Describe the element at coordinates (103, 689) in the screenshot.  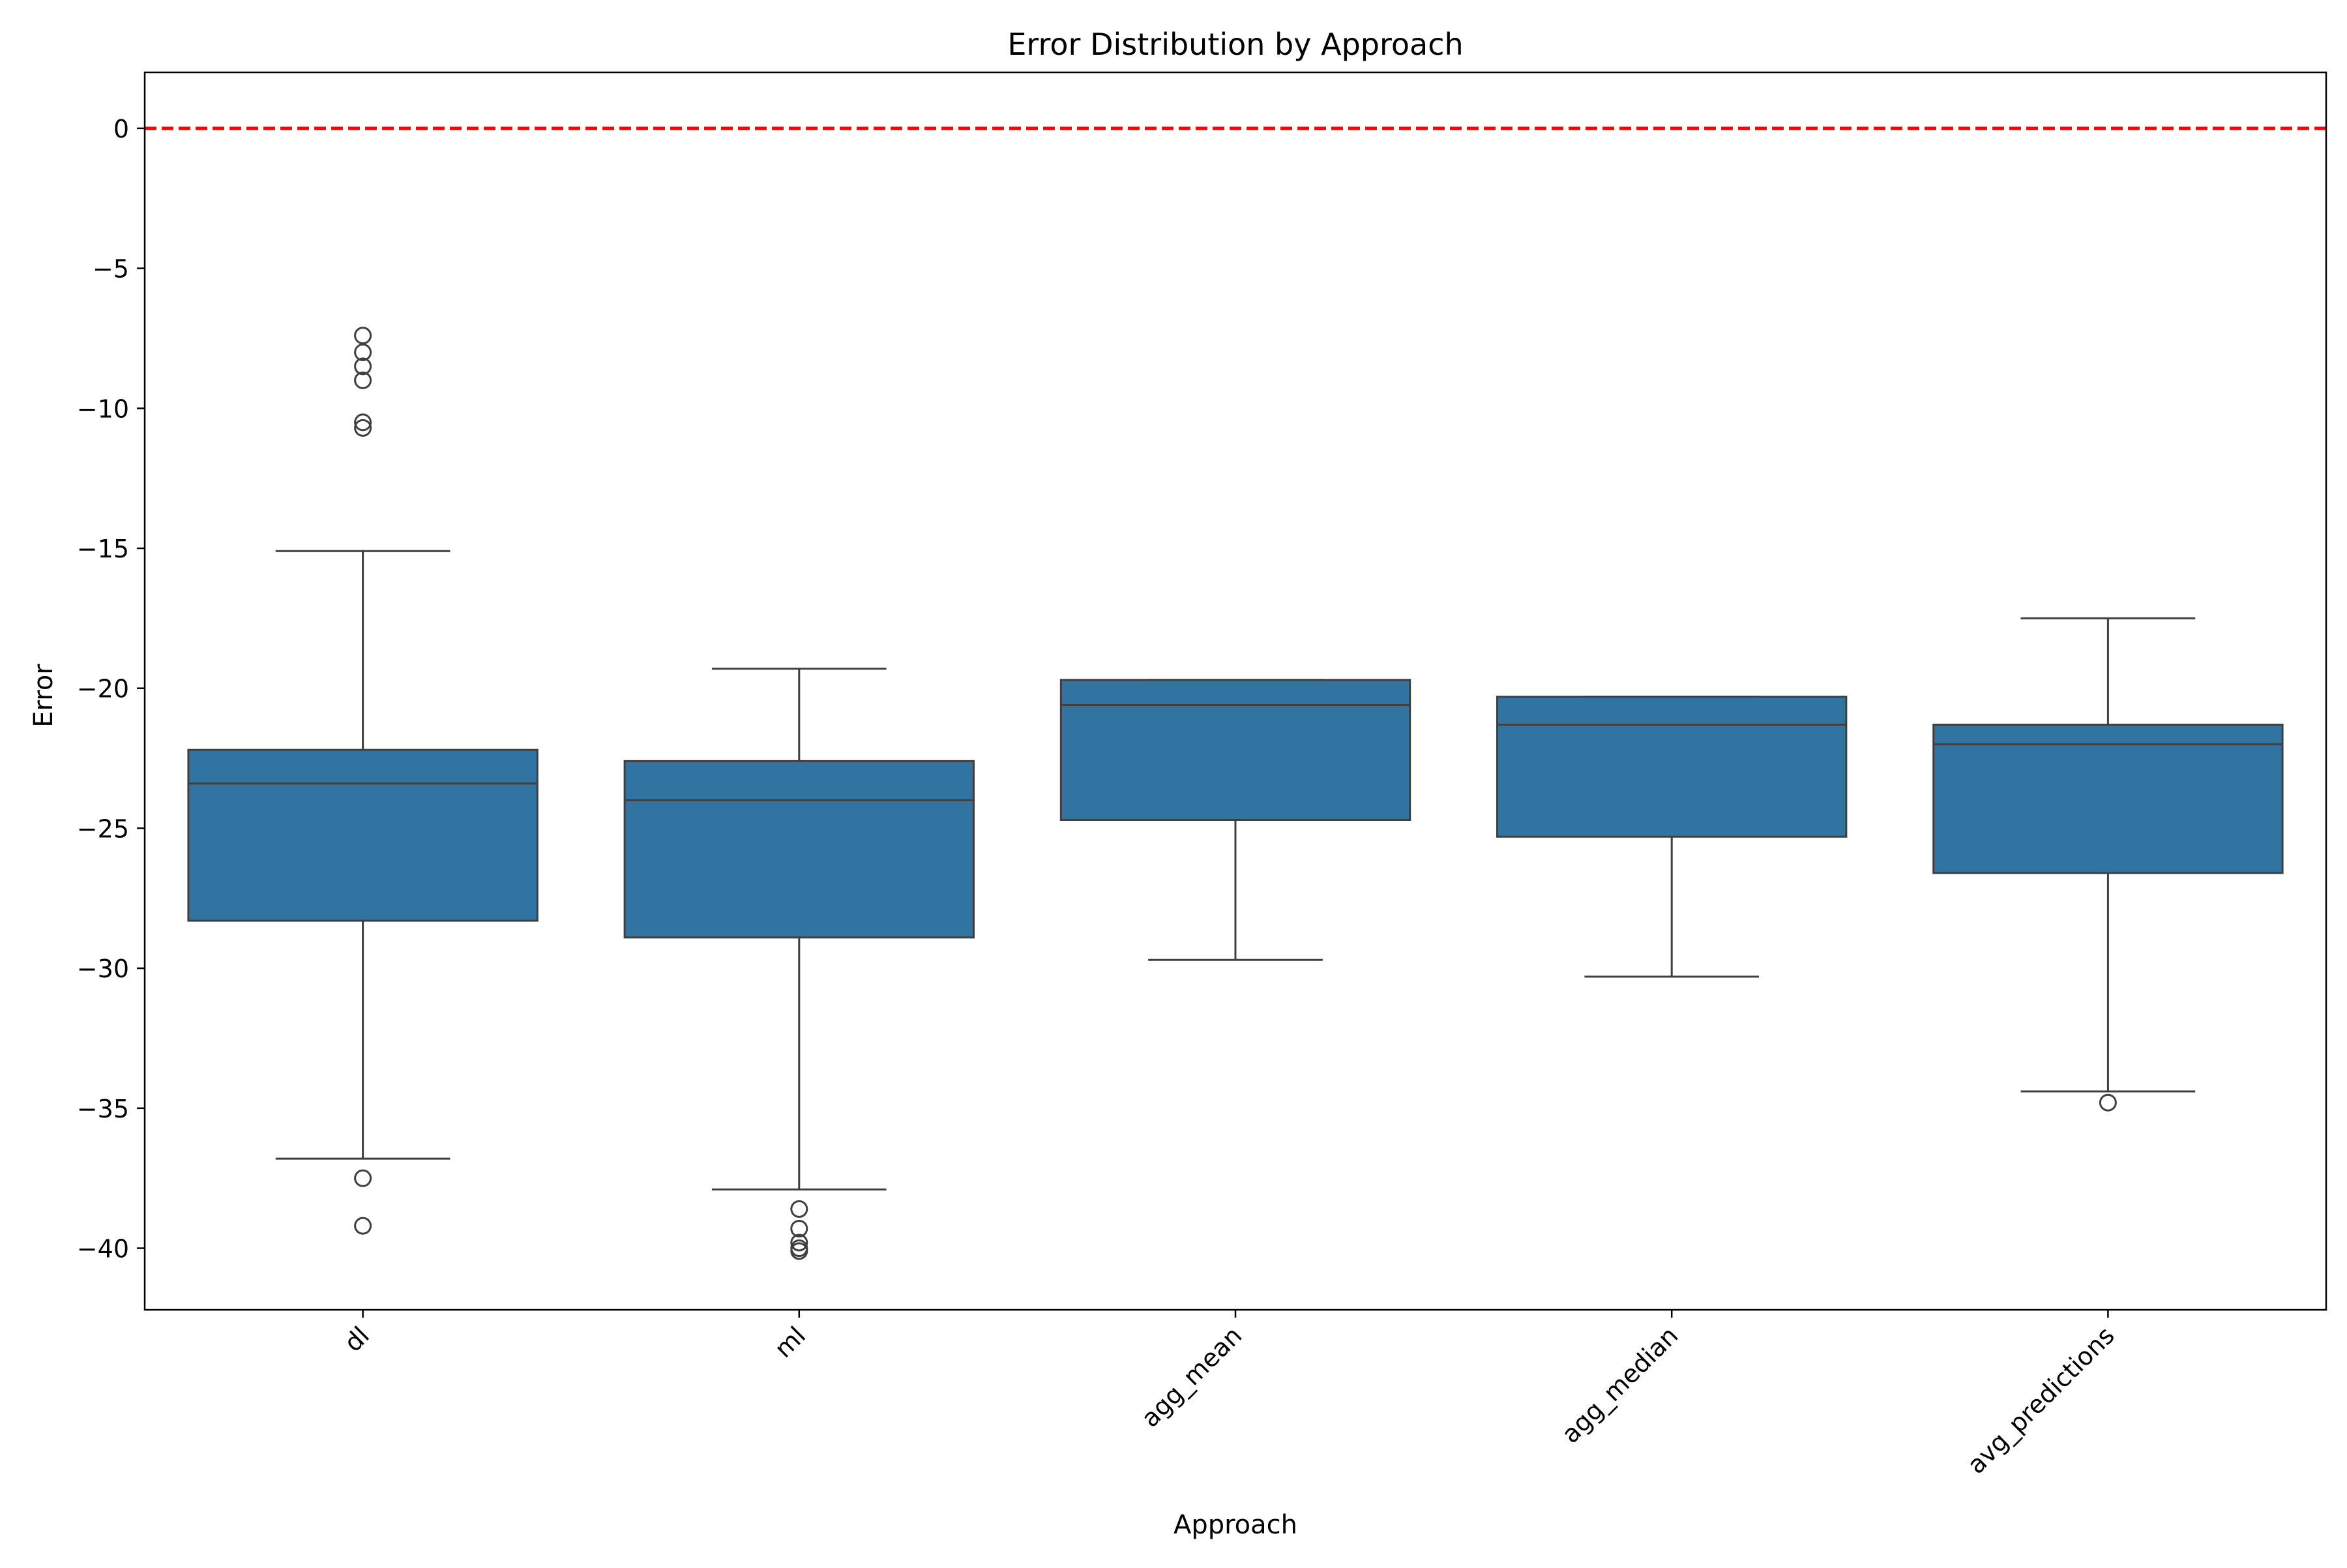
I see `y-tick-label: −20` at that location.